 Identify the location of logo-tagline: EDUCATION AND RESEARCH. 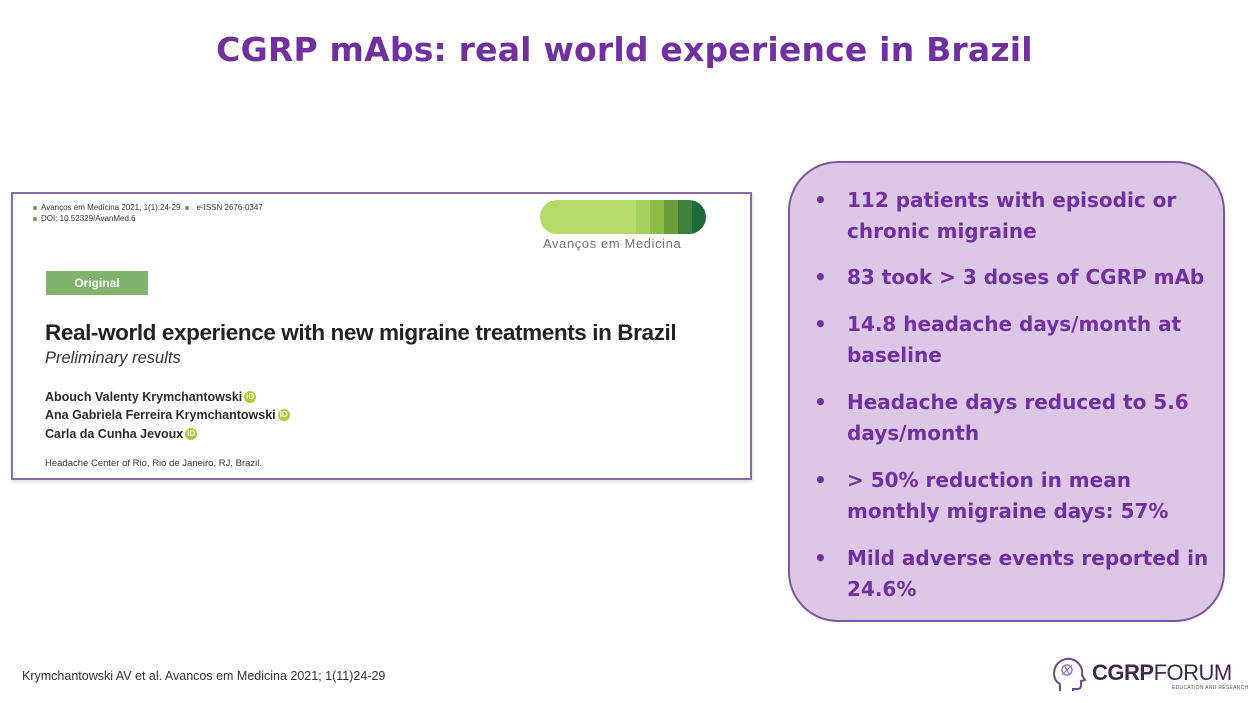
(1210, 688).